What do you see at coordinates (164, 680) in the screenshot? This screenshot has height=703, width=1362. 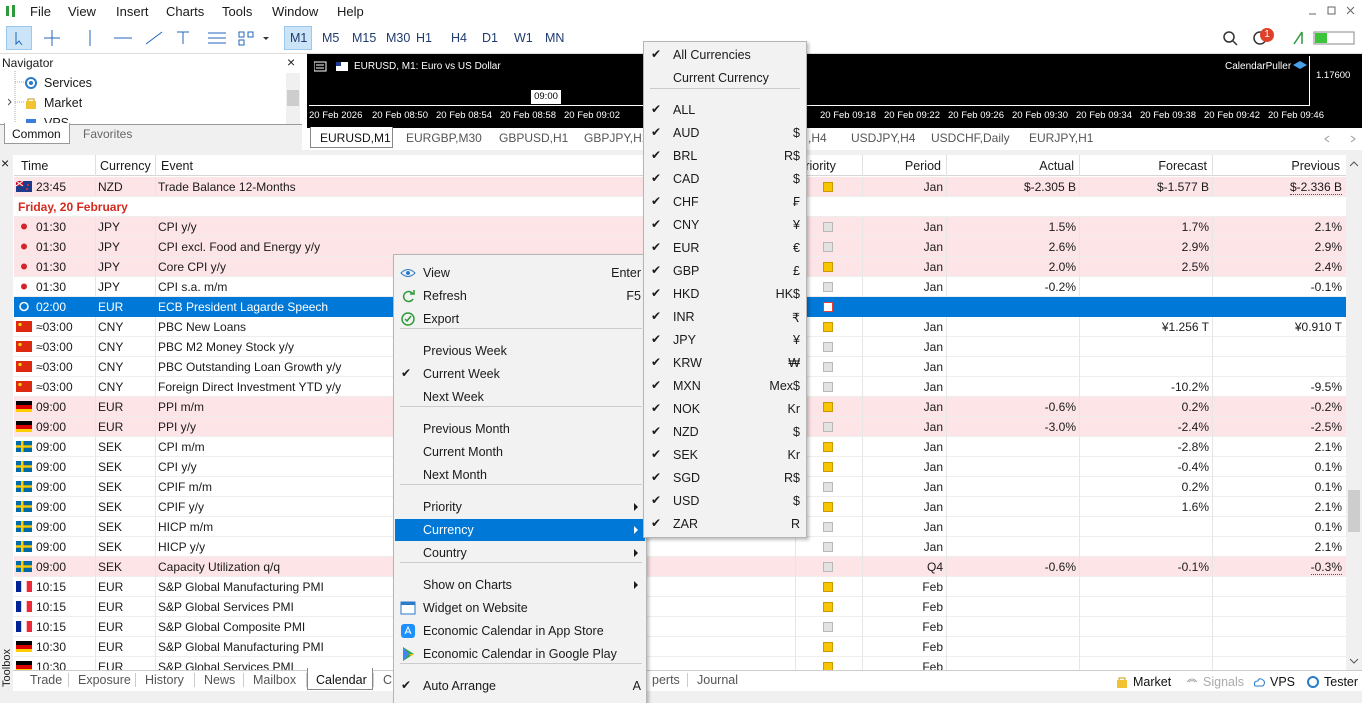 I see `toolbox-tab: History` at bounding box center [164, 680].